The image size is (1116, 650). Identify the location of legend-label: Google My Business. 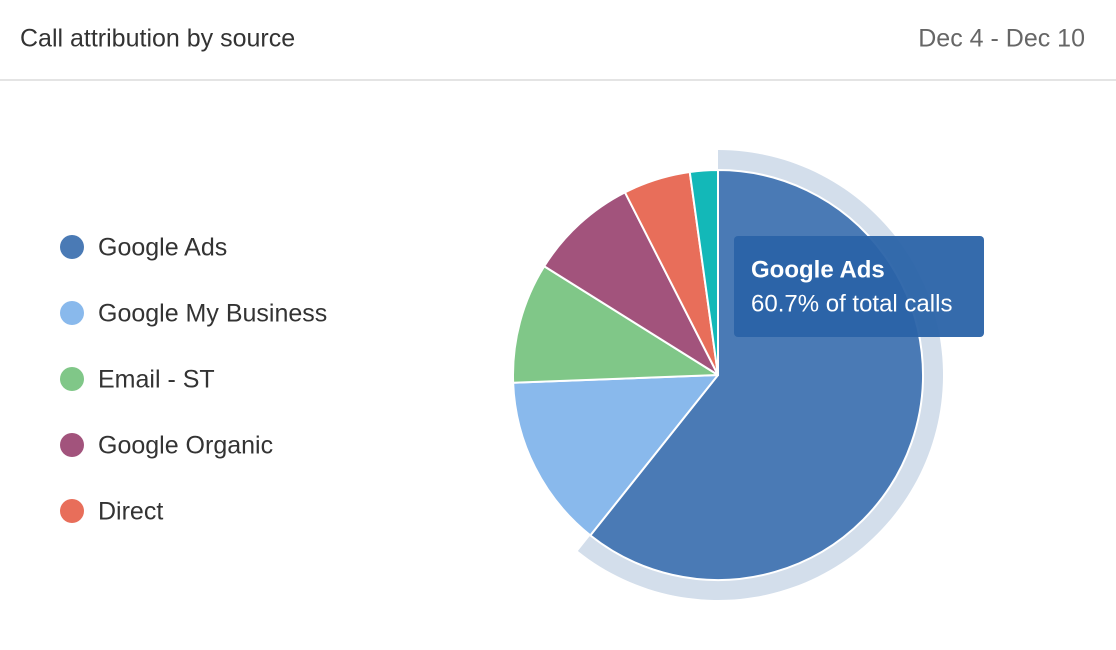
(212, 314).